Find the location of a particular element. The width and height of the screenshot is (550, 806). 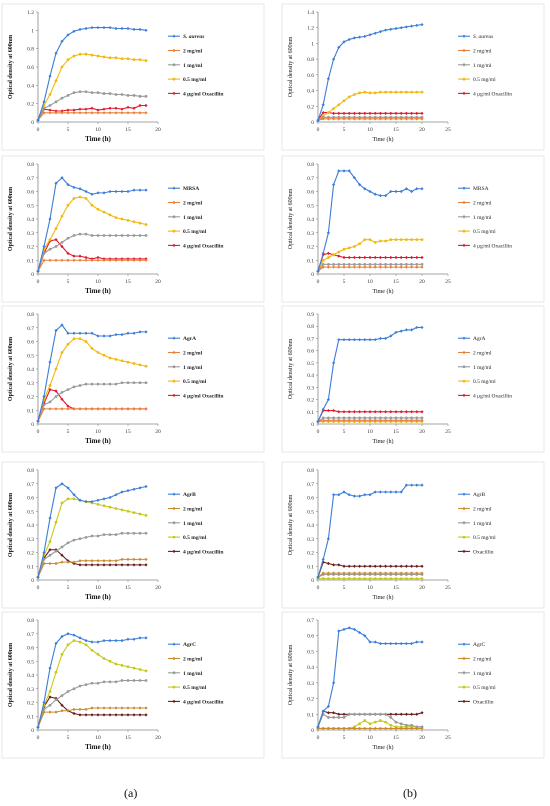

chart-frame is located at coordinates (413, 535).